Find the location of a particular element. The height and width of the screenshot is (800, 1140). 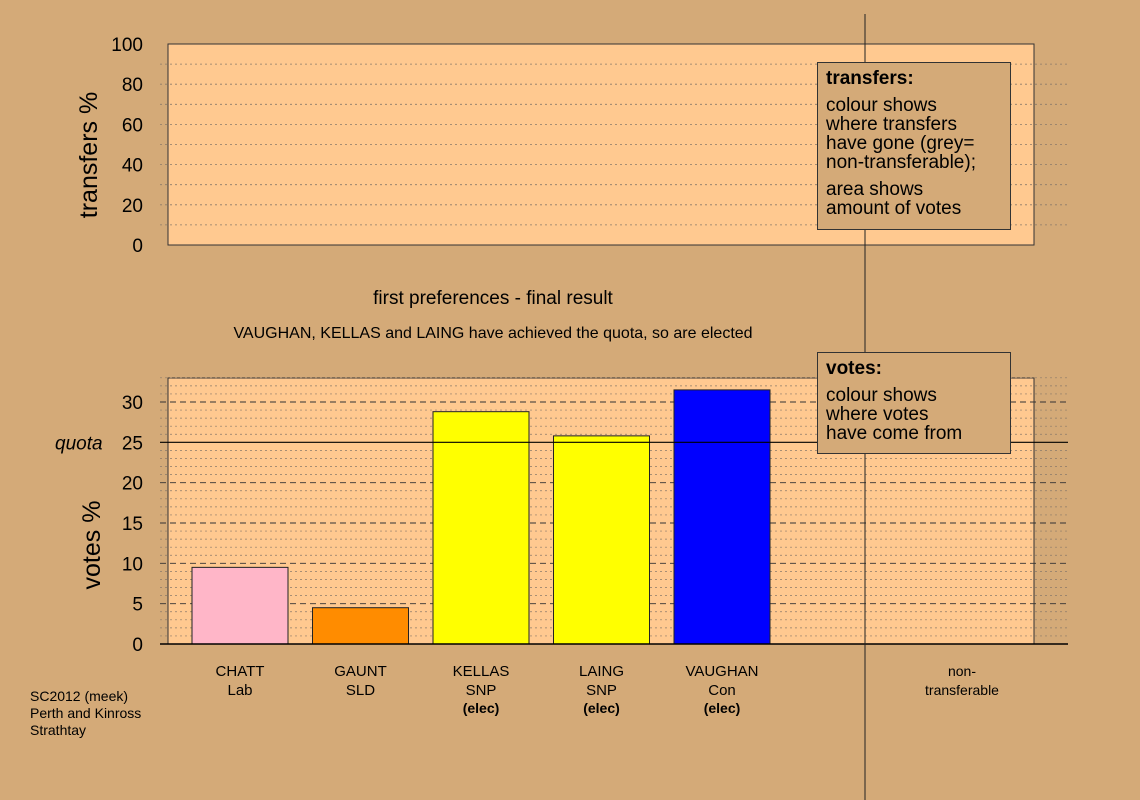

candidate-name-label: KELLAS is located at coordinates (481, 671).